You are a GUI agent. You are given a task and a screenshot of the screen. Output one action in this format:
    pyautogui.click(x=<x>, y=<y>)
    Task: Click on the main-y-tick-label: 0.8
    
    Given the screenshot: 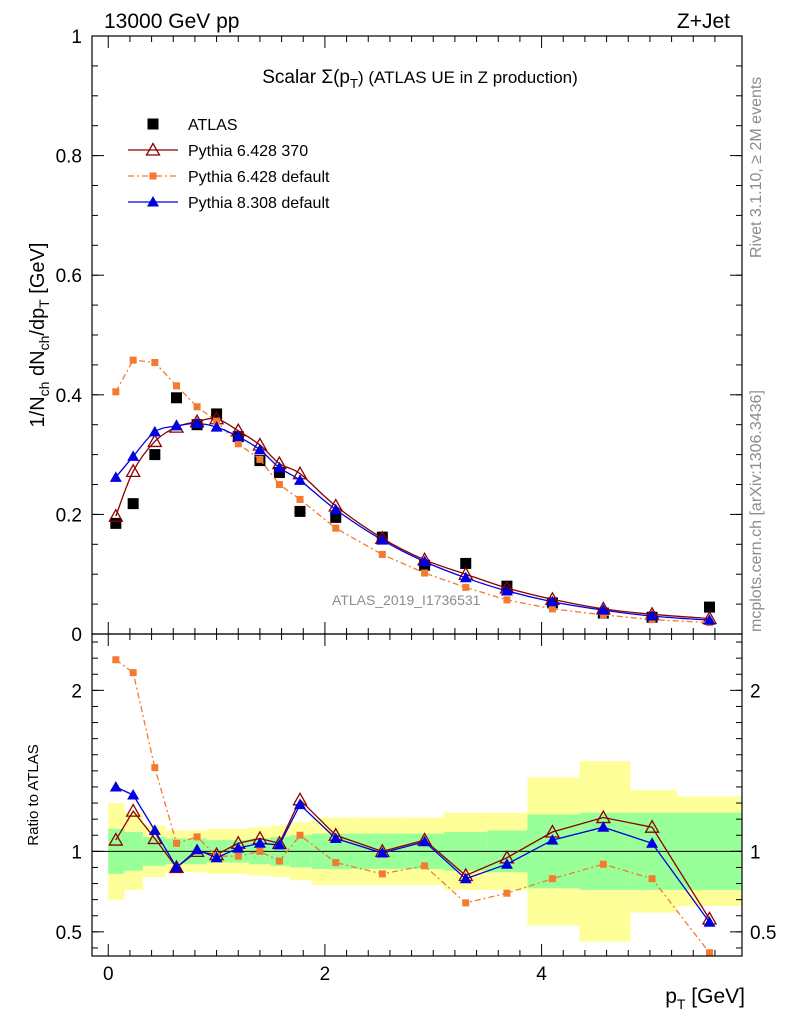 What is the action you would take?
    pyautogui.click(x=69, y=157)
    